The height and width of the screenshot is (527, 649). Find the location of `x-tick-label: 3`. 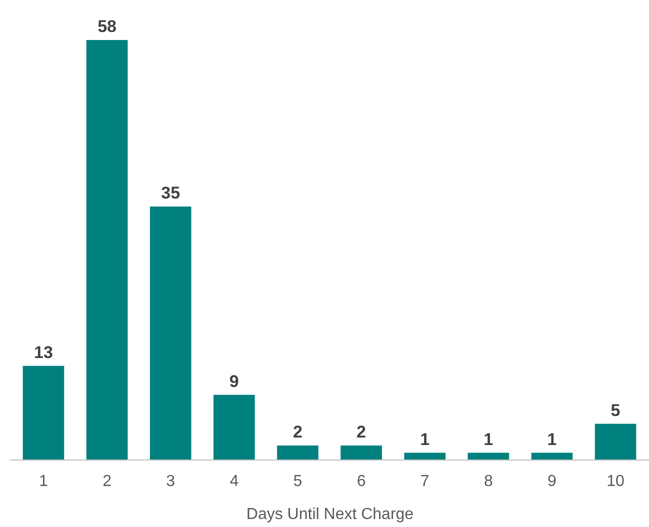

x-tick-label: 3 is located at coordinates (171, 481).